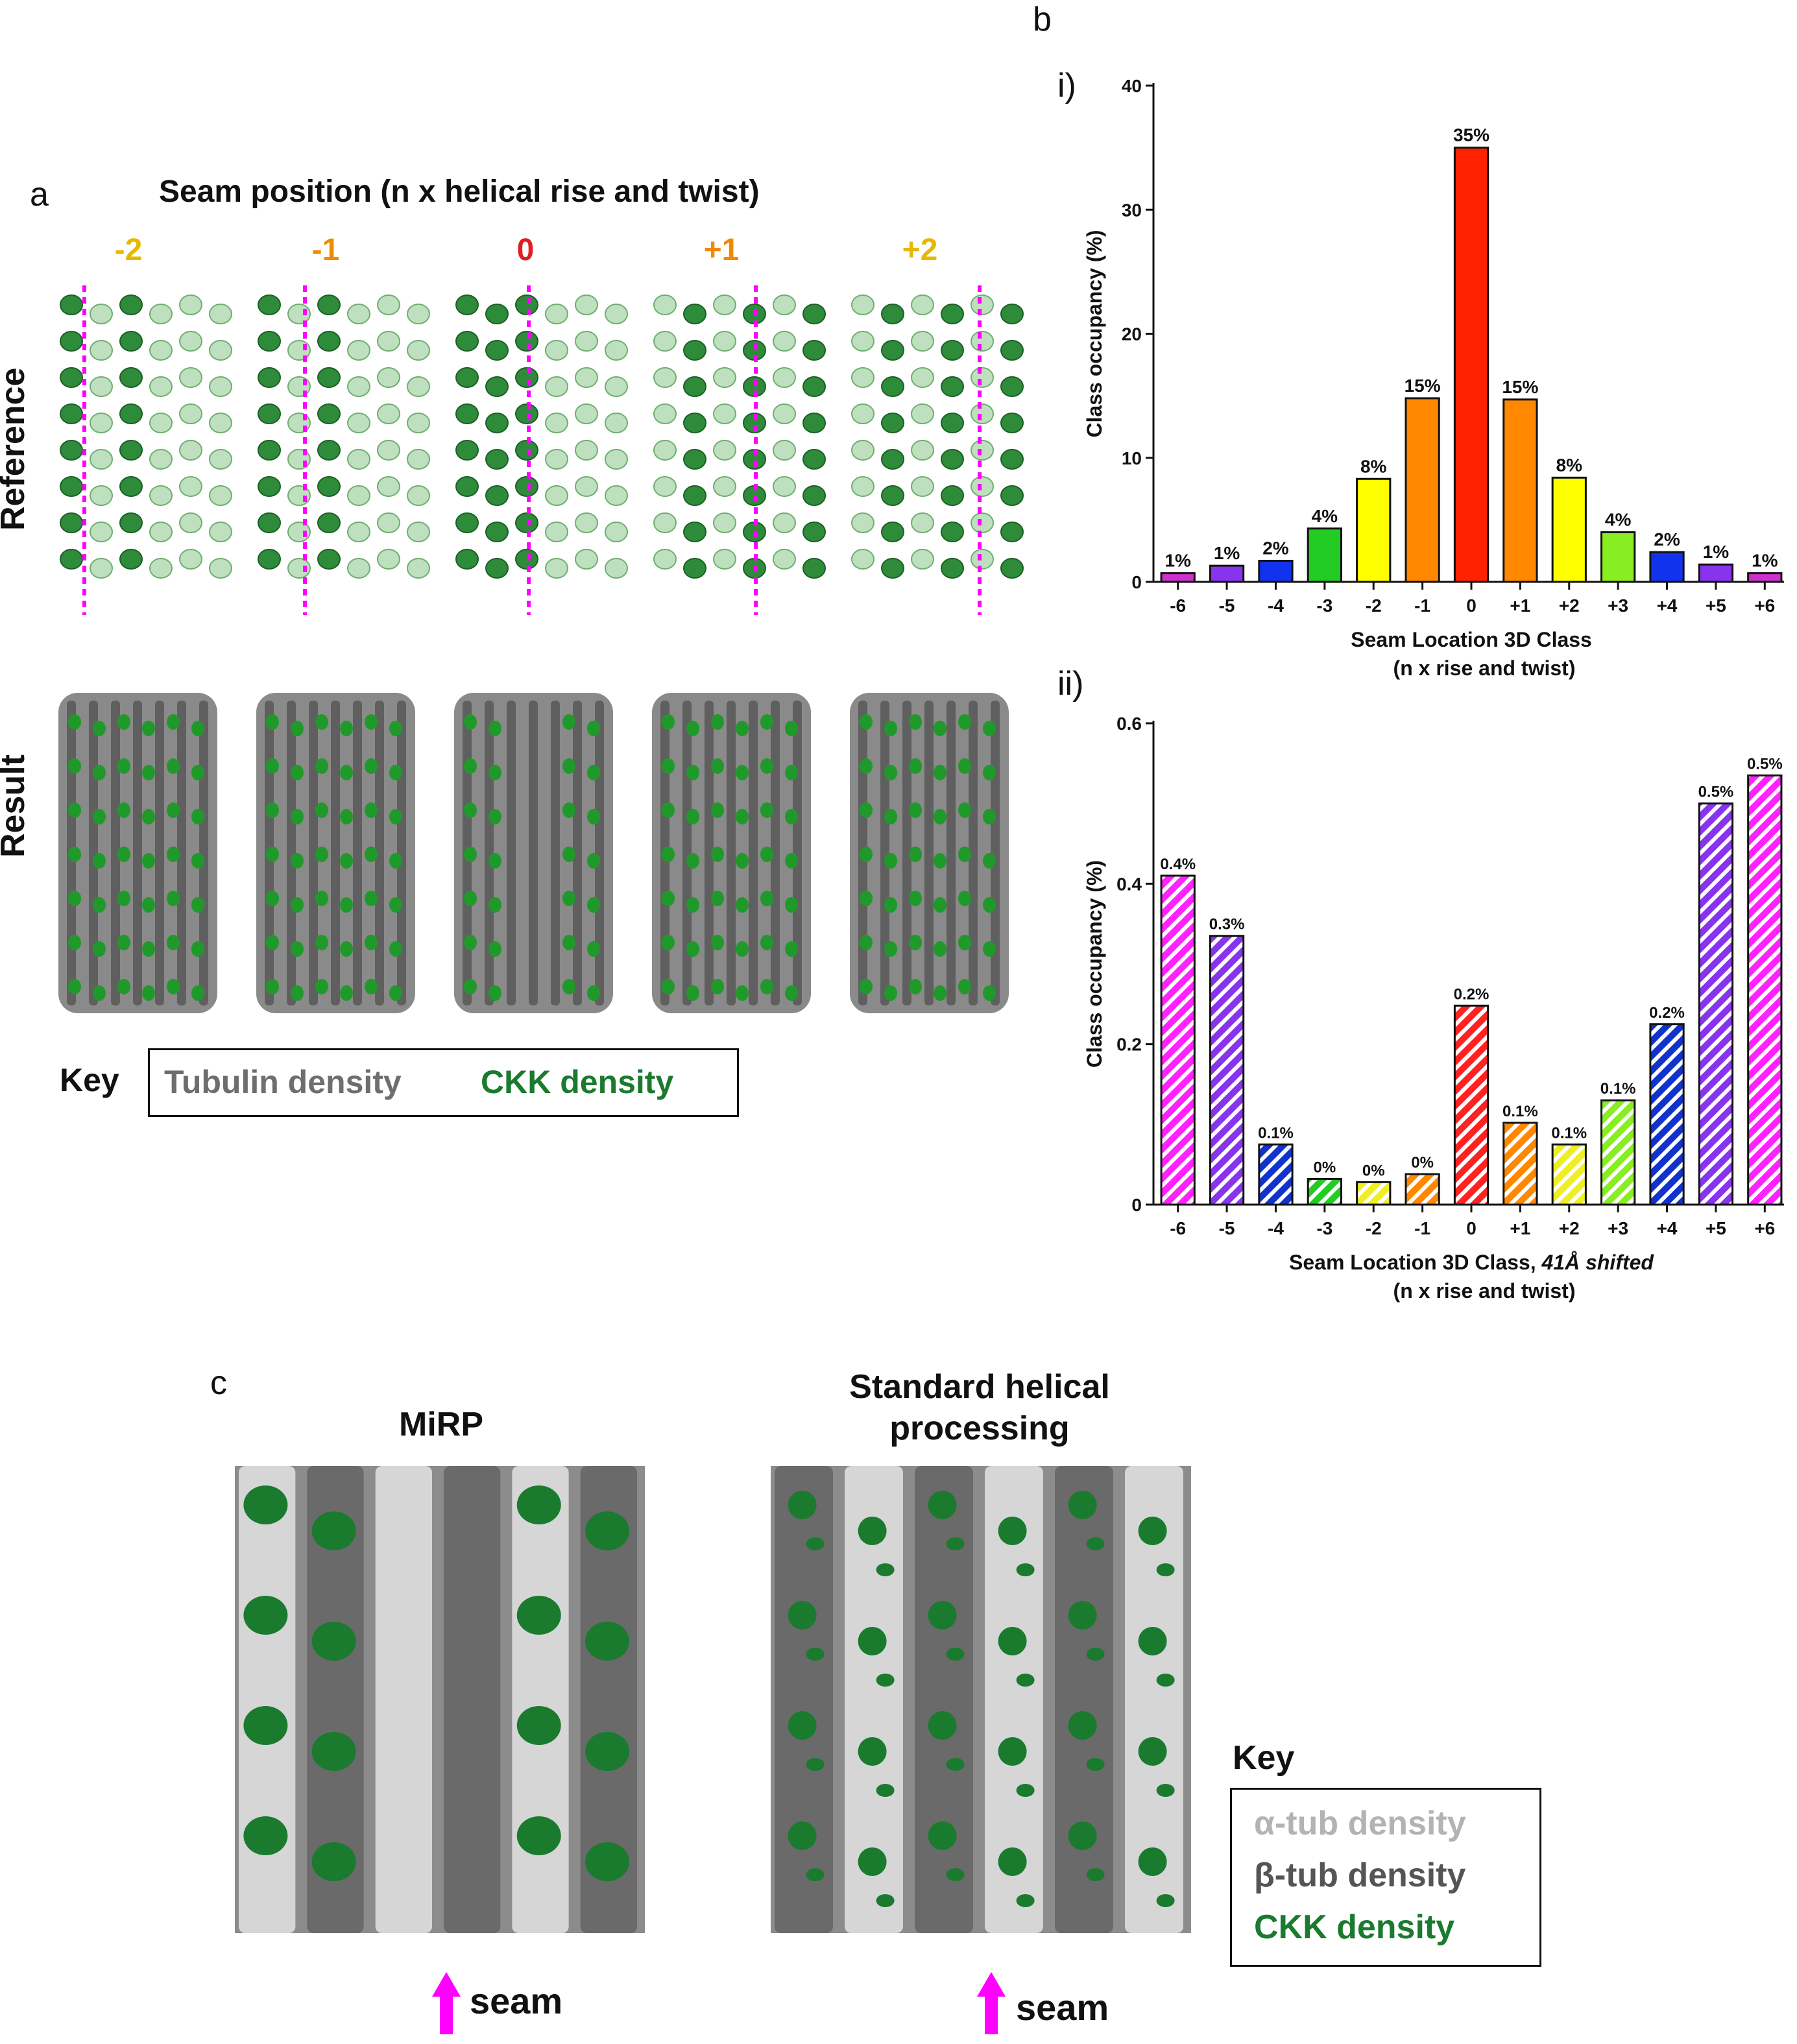  I want to click on panel-c-mirp-title: MiRP, so click(441, 1424).